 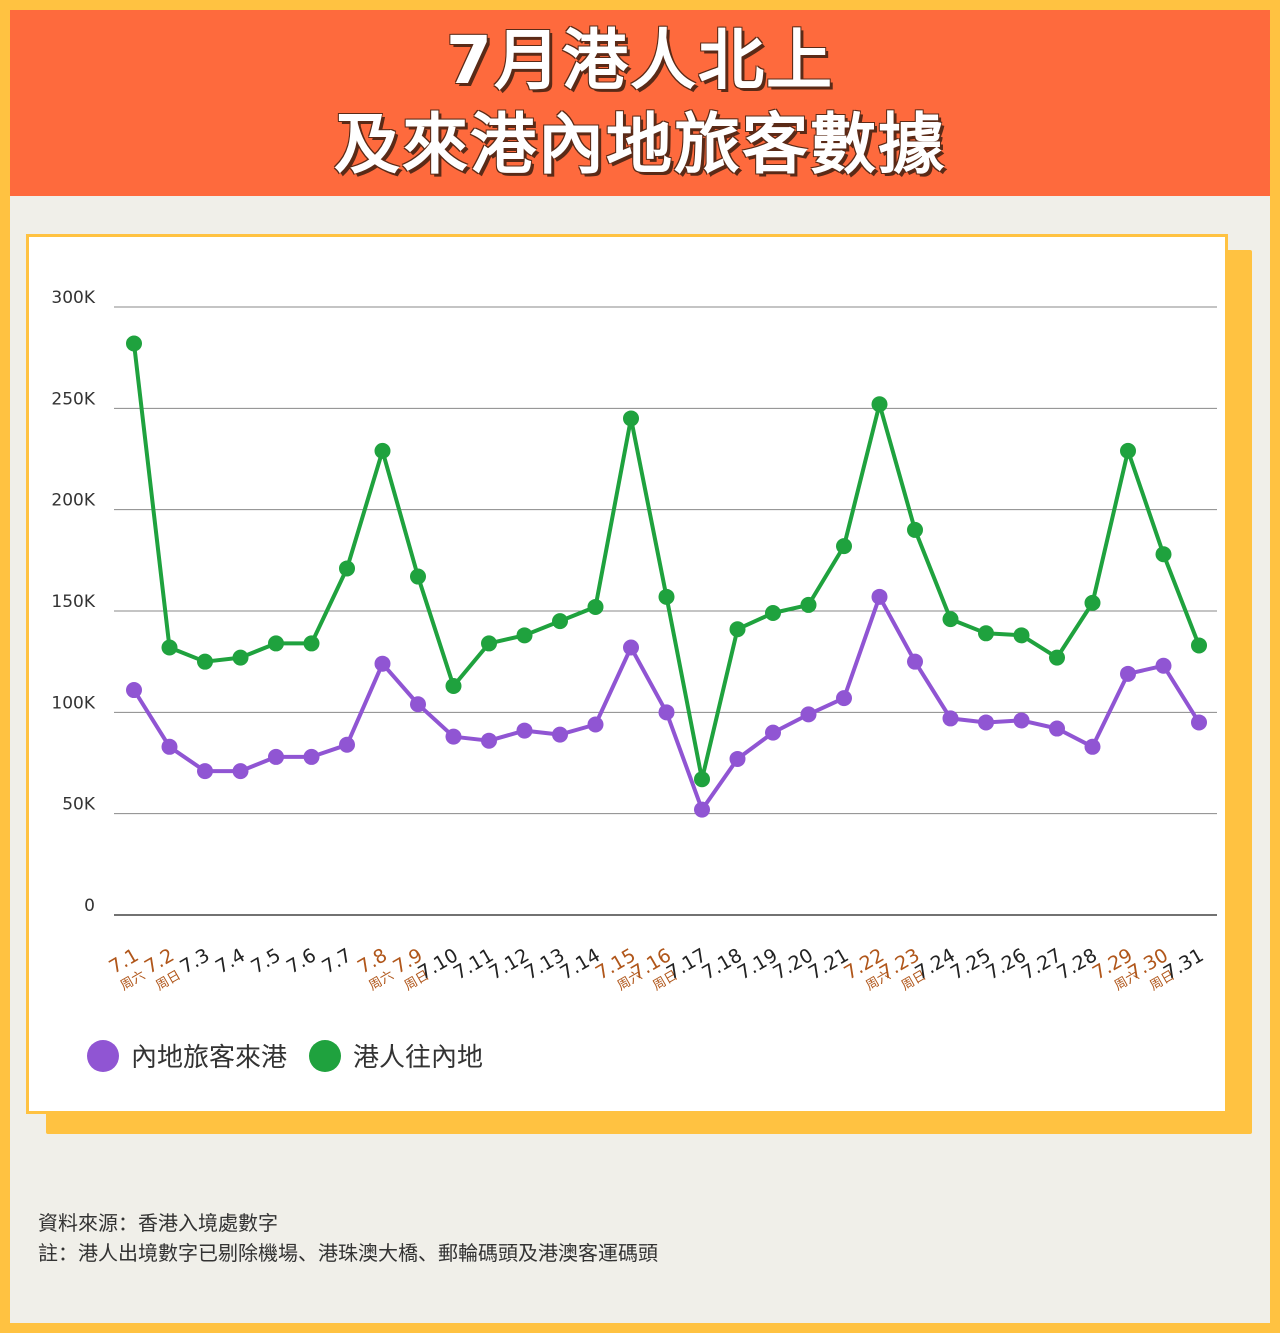 I want to click on x-tick-label: 7.7, so click(x=336, y=961).